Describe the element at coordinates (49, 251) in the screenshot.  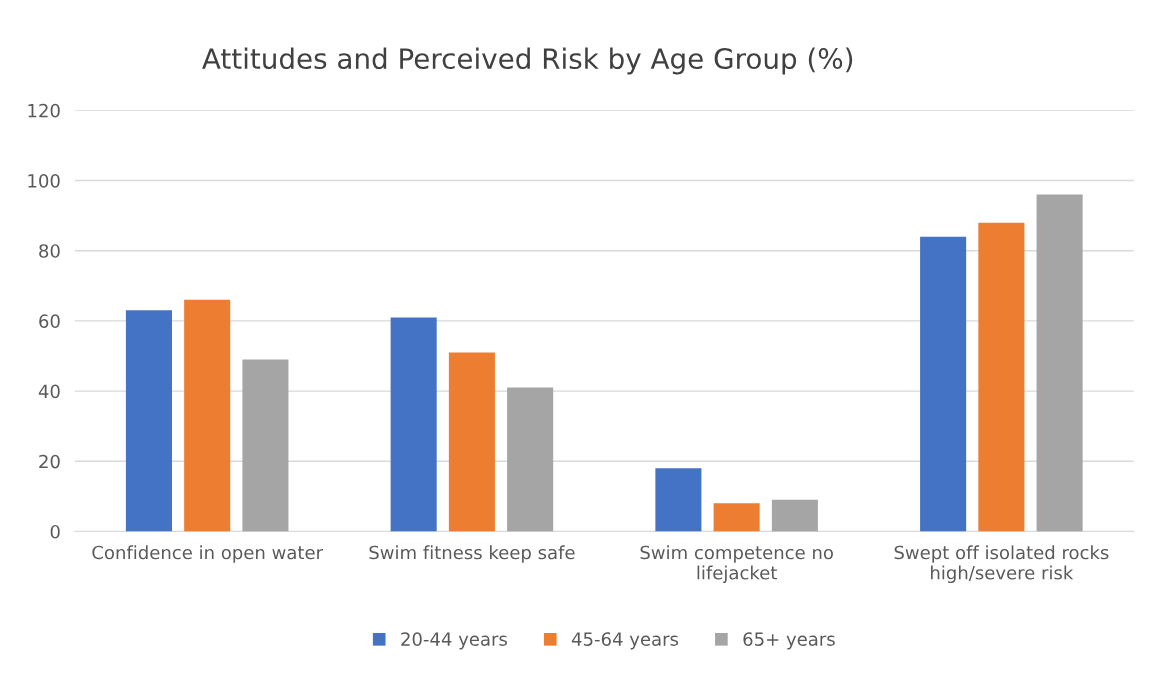
I see `y-tick-label: 80` at that location.